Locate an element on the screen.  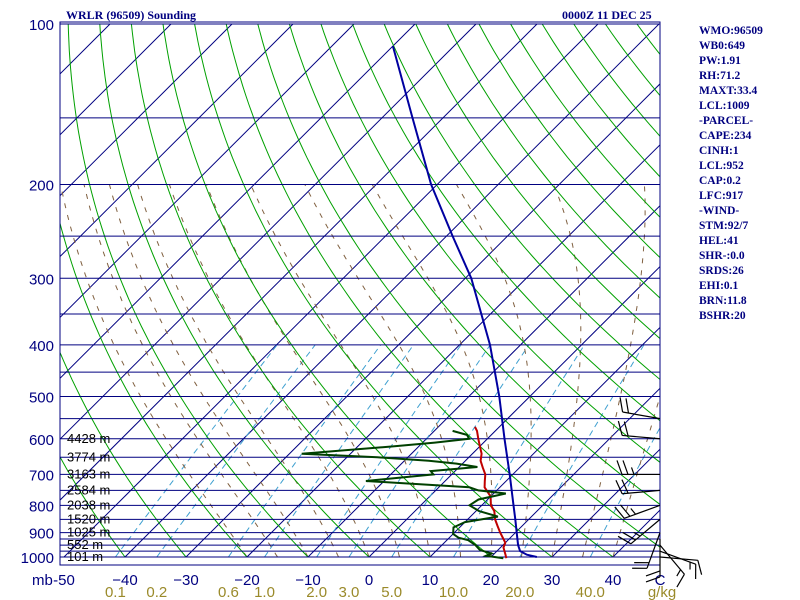
mixing-ratio-tick-label: 2.0 is located at coordinates (316, 592).